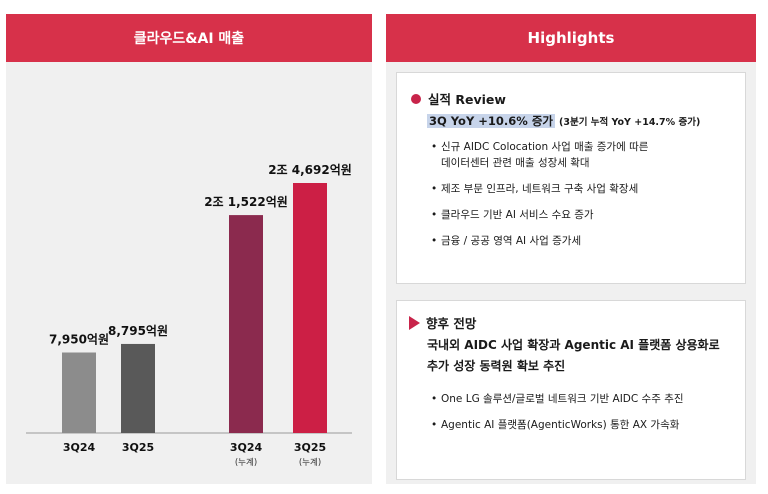 The width and height of the screenshot is (768, 494). Describe the element at coordinates (189, 38) in the screenshot. I see `revenue-panel-title: 클라우드&AI 매출` at that location.